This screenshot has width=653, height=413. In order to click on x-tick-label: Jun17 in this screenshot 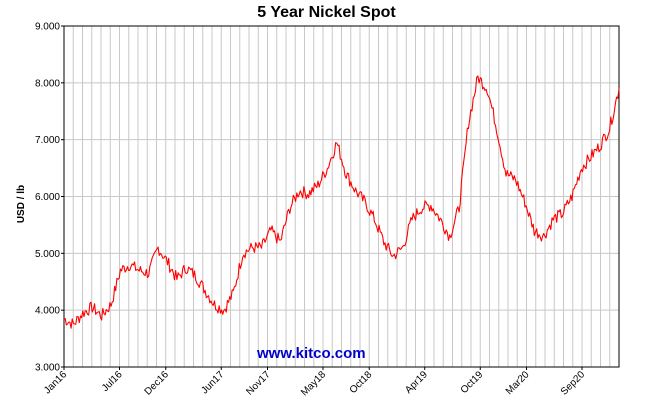, I will do `click(212, 382)`.